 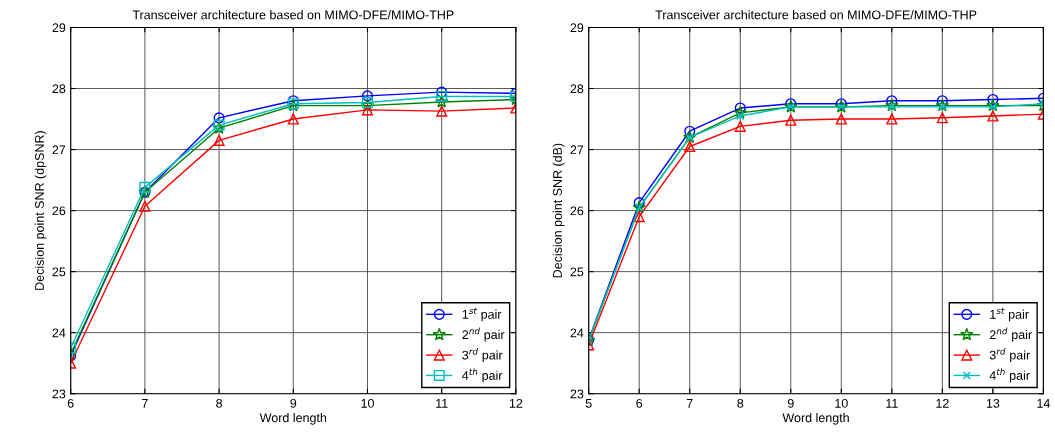 I want to click on x-tick-label: 14, so click(x=1043, y=403).